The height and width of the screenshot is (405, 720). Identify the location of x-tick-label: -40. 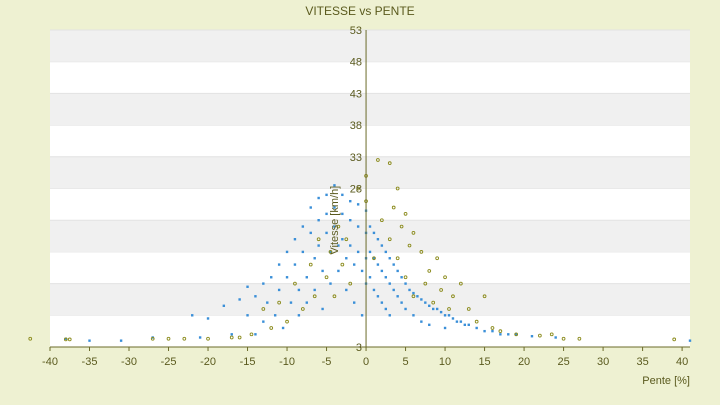
(50, 362).